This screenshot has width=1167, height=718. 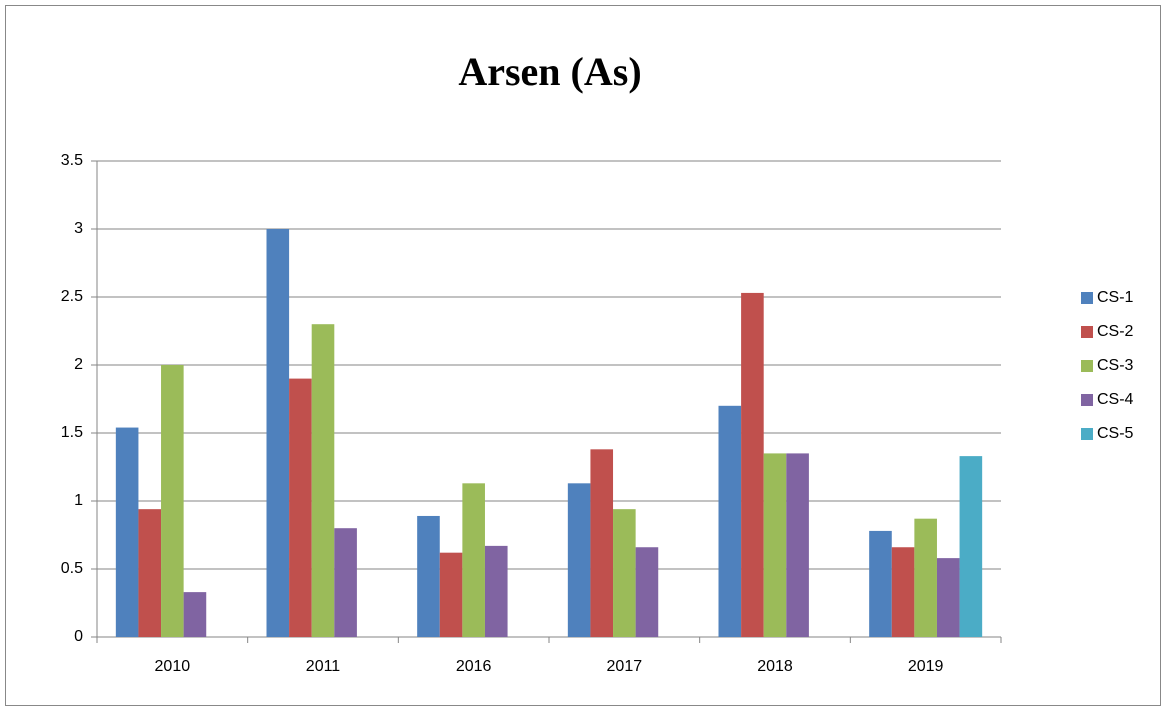 What do you see at coordinates (72, 568) in the screenshot?
I see `y-tick-label: 0.5` at bounding box center [72, 568].